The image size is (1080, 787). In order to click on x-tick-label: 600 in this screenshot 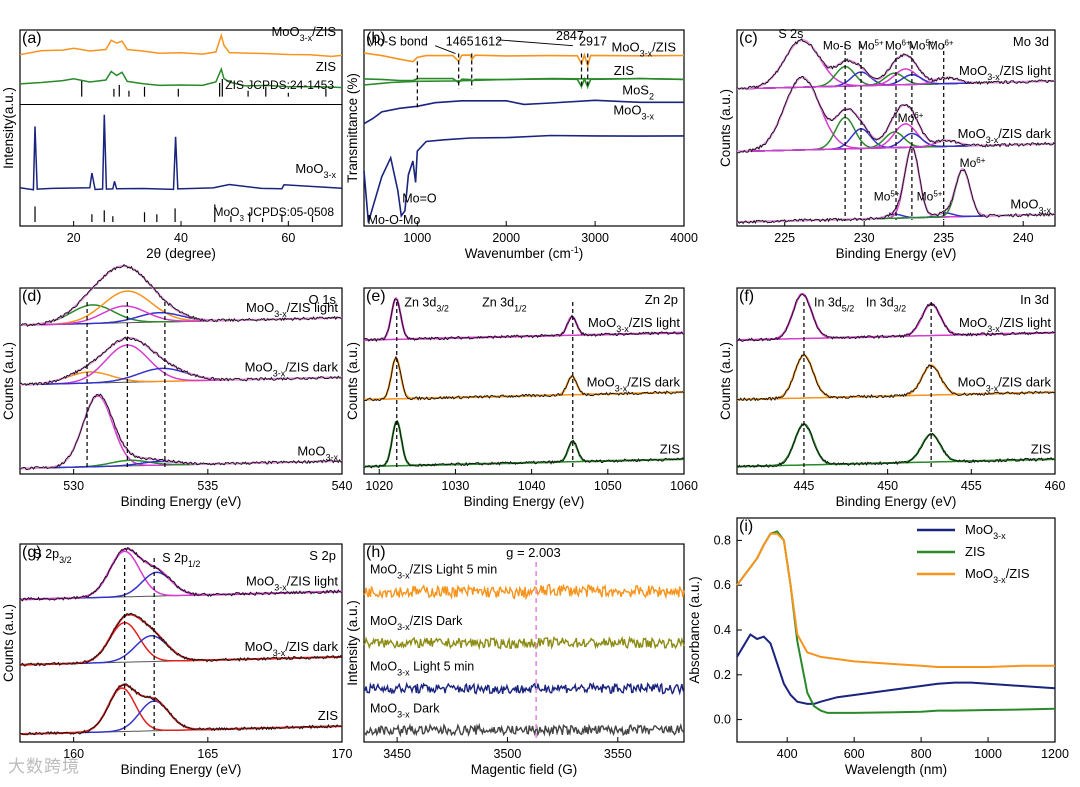, I will do `click(854, 754)`.